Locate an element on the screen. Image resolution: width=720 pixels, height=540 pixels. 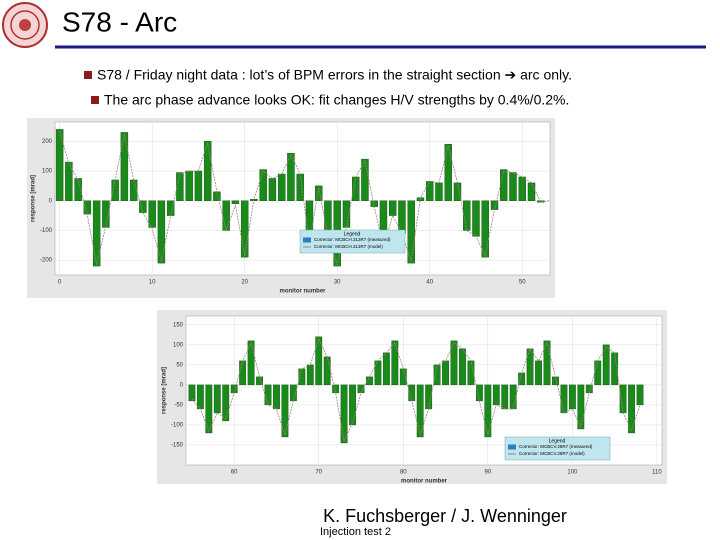
y-tick-label: -150 is located at coordinates (177, 446).